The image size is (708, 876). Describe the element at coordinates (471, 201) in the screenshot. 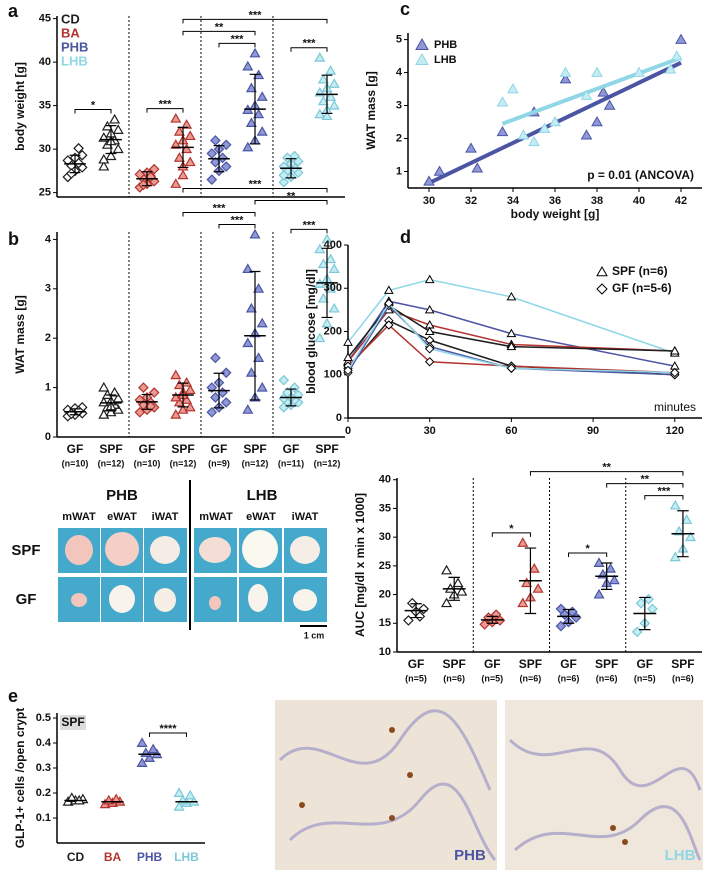

I see `x-tick-label: 32` at that location.